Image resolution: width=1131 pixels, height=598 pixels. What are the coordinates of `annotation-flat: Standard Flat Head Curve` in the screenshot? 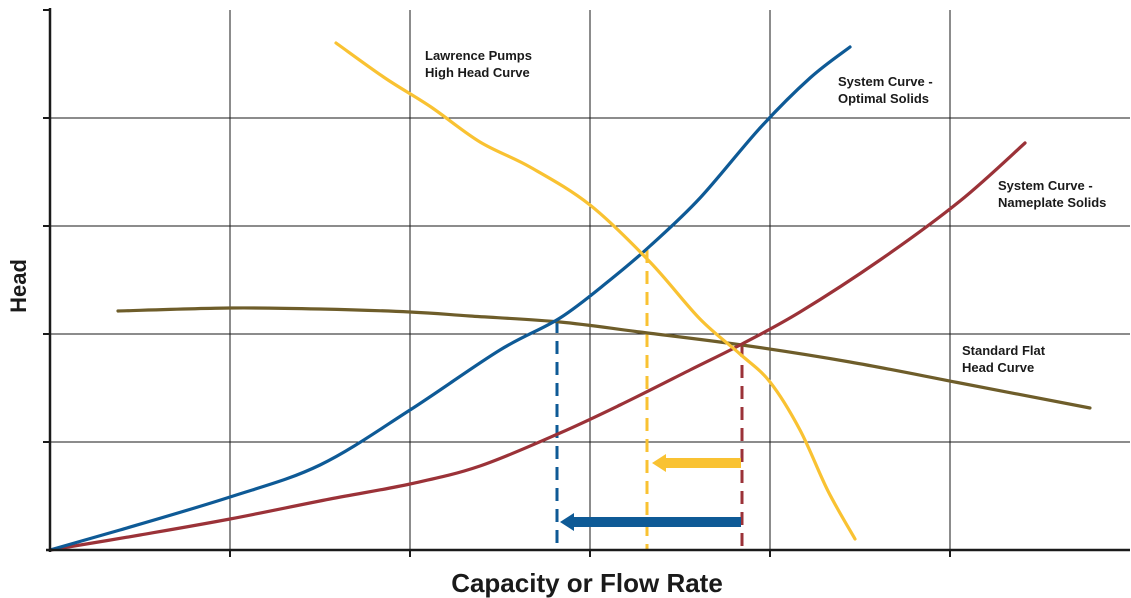 It's located at (1004, 359).